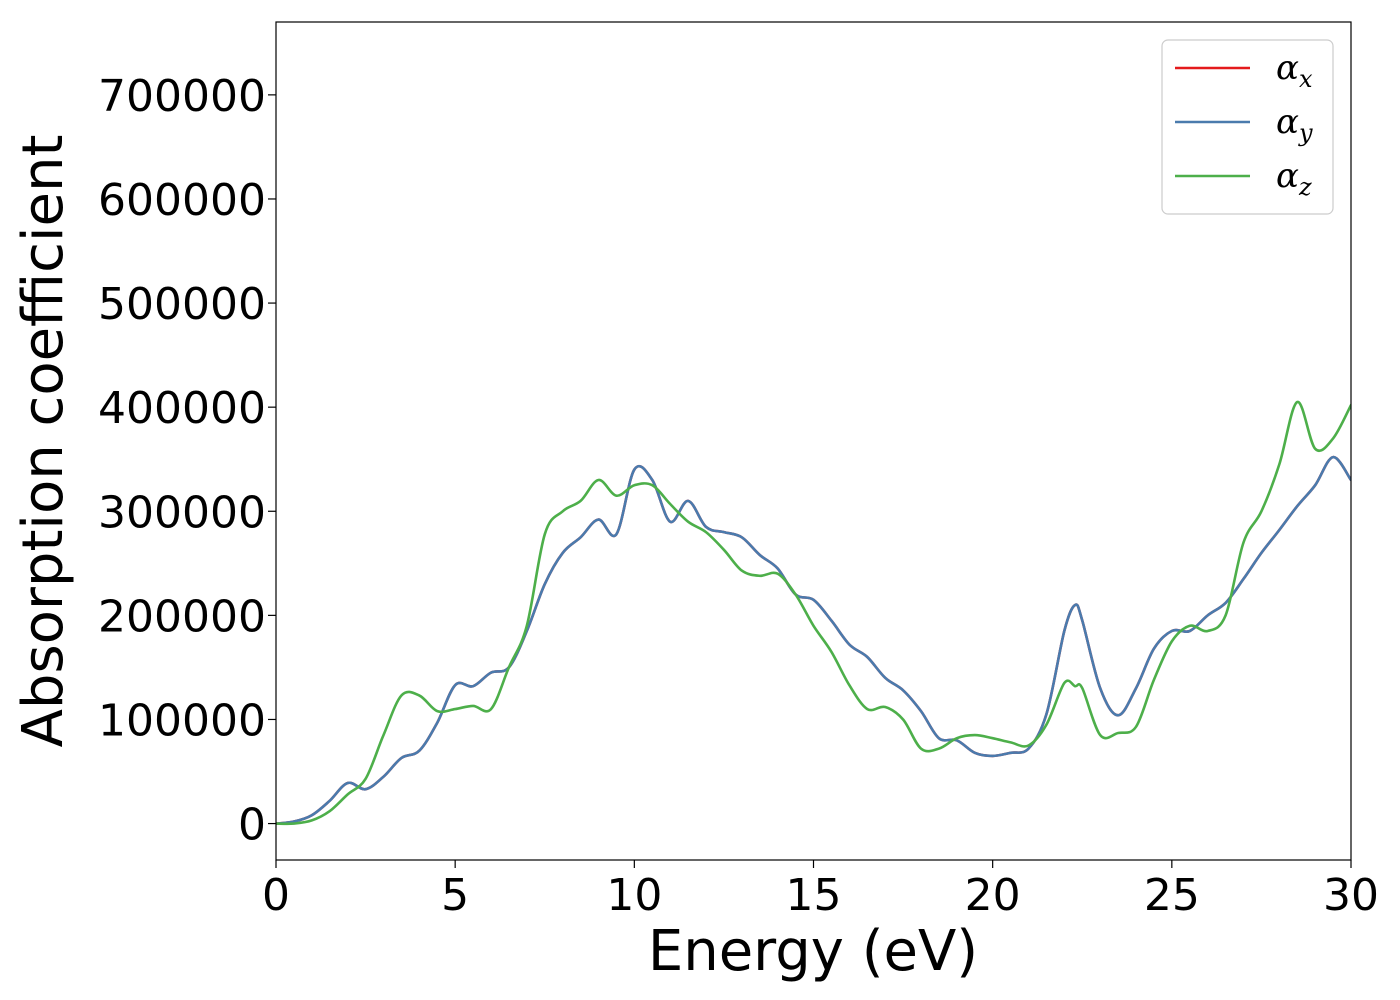 The image size is (1400, 1000). Describe the element at coordinates (182, 720) in the screenshot. I see `y-tick-label: 100000` at that location.